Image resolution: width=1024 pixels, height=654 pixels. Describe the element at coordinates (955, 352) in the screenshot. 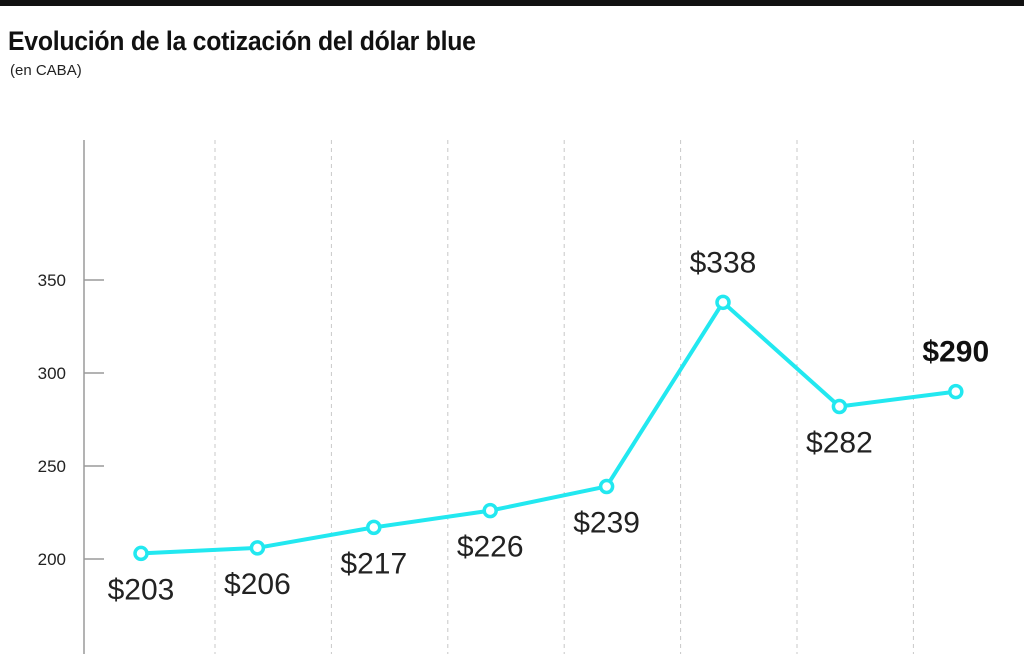

I see `data-label: $290` at that location.